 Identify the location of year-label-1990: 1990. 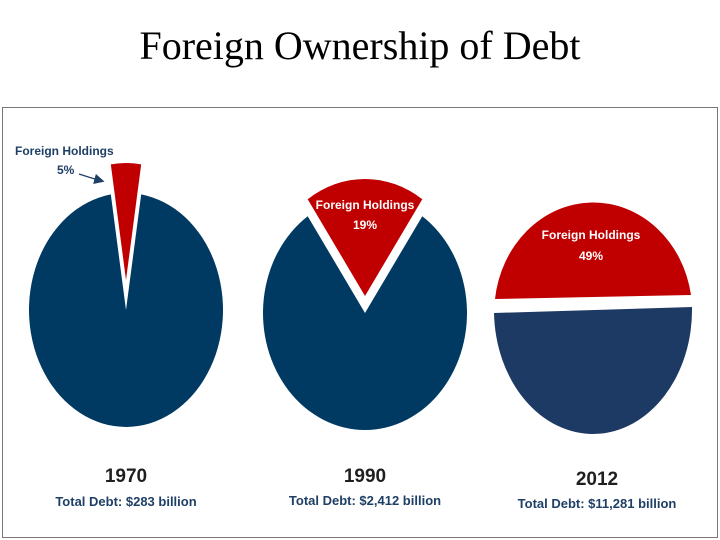
(365, 476).